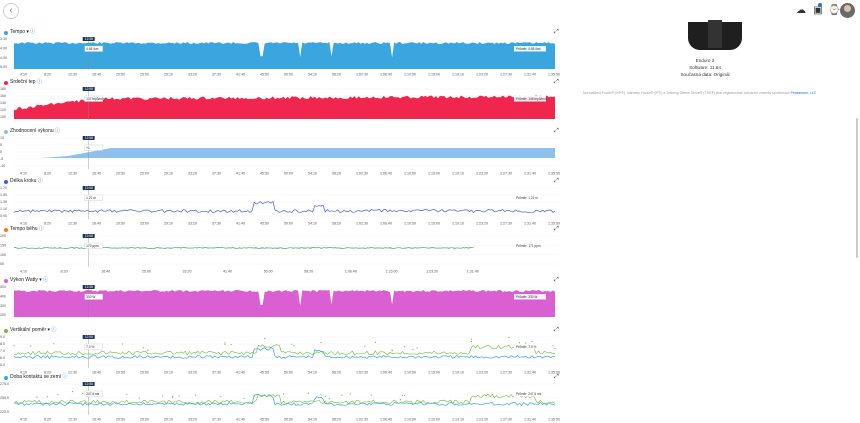 This screenshot has width=860, height=423. Describe the element at coordinates (27, 229) in the screenshot. I see `chart-title: Tempo běhu ⓘ` at that location.